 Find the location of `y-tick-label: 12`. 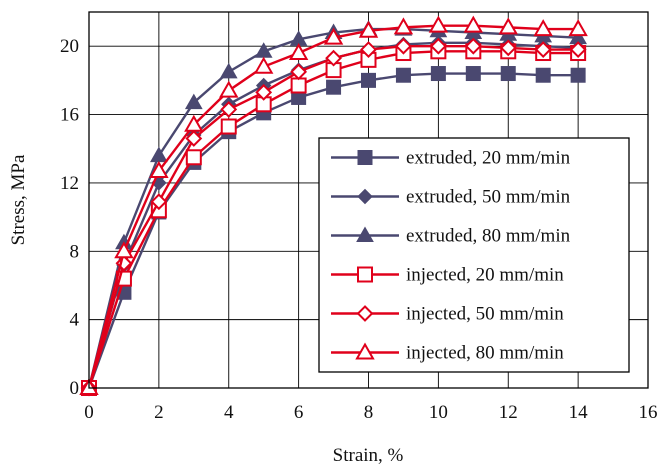

y-tick-label: 12 is located at coordinates (69, 183).